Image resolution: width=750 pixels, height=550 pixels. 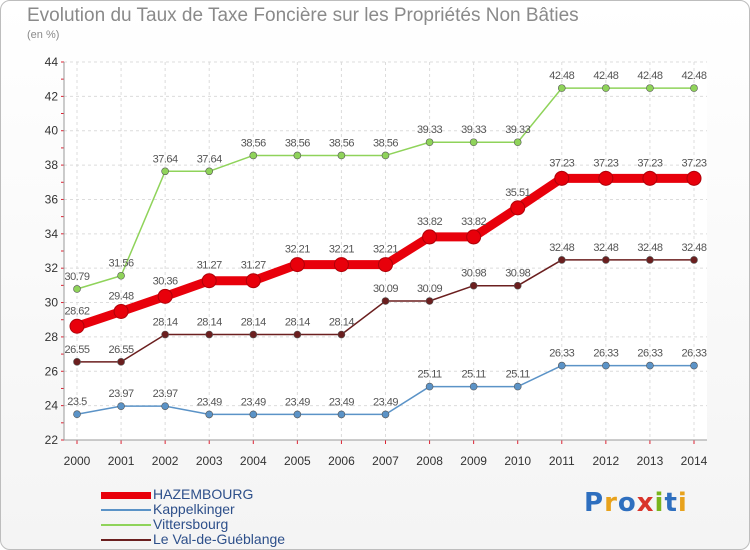 I want to click on x-tick-label: 2009, so click(x=473, y=461).